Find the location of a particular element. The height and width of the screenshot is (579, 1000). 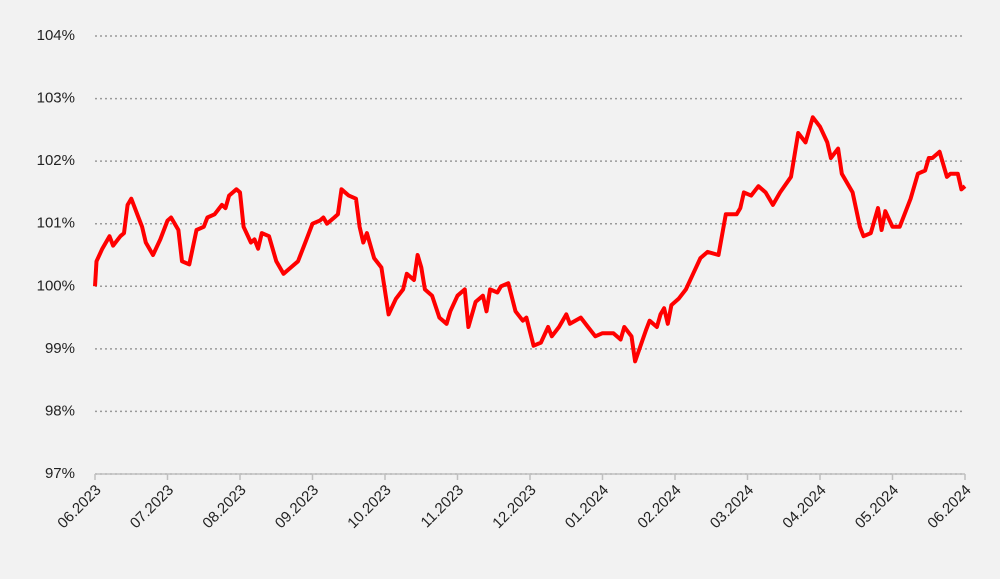

y-tick-label: 101% is located at coordinates (56, 223).